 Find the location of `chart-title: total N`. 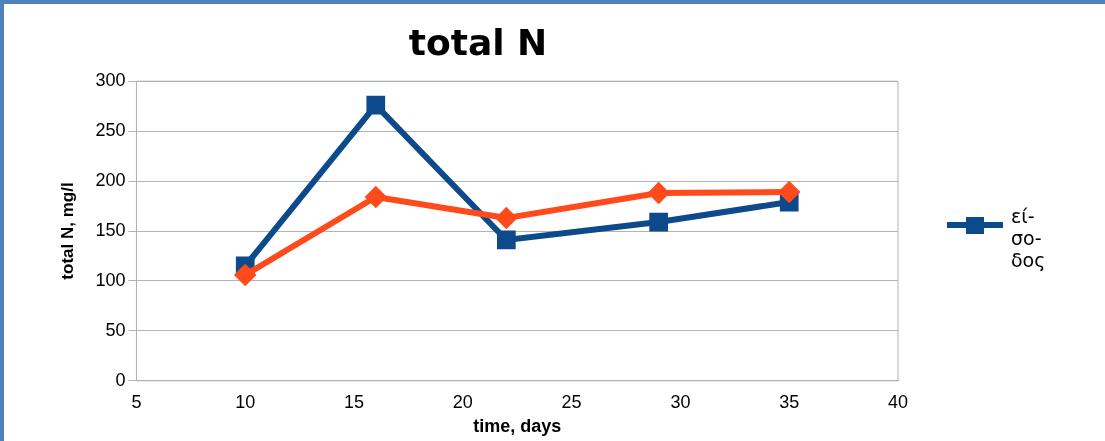

chart-title: total N is located at coordinates (478, 42).